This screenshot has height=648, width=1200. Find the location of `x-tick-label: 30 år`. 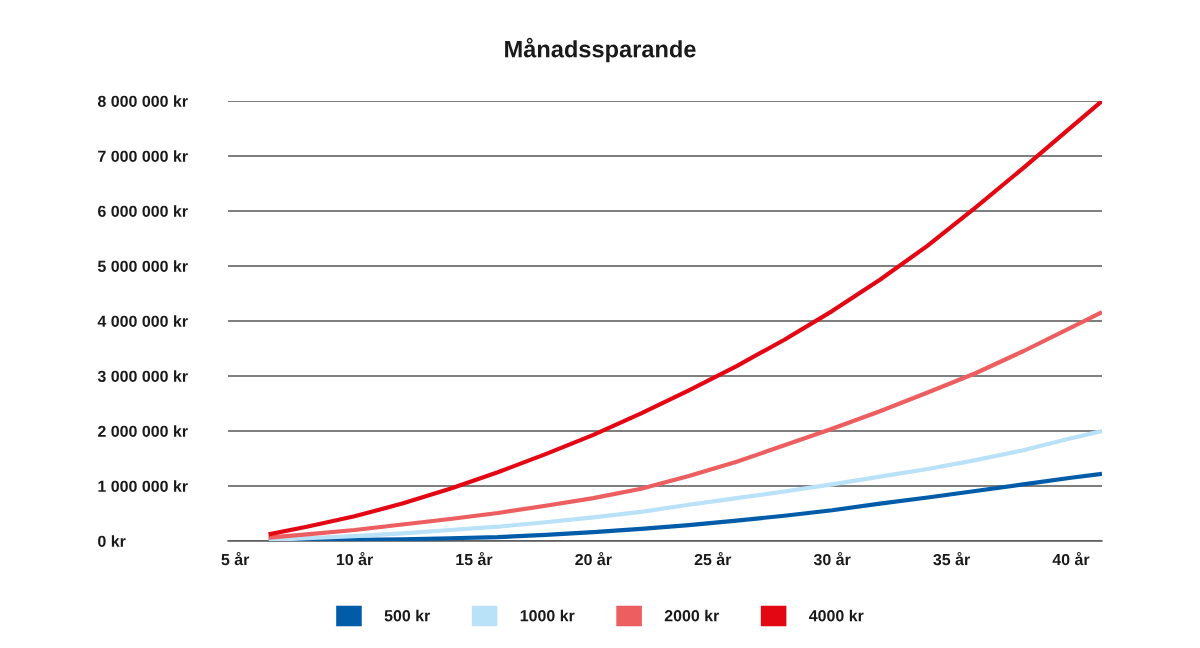

x-tick-label: 30 år is located at coordinates (832, 558).